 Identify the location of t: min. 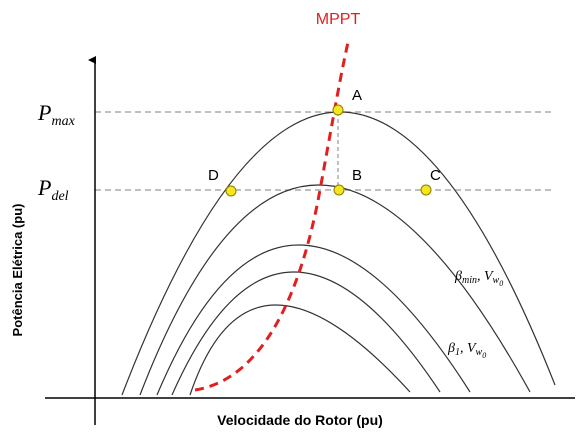
(469, 280).